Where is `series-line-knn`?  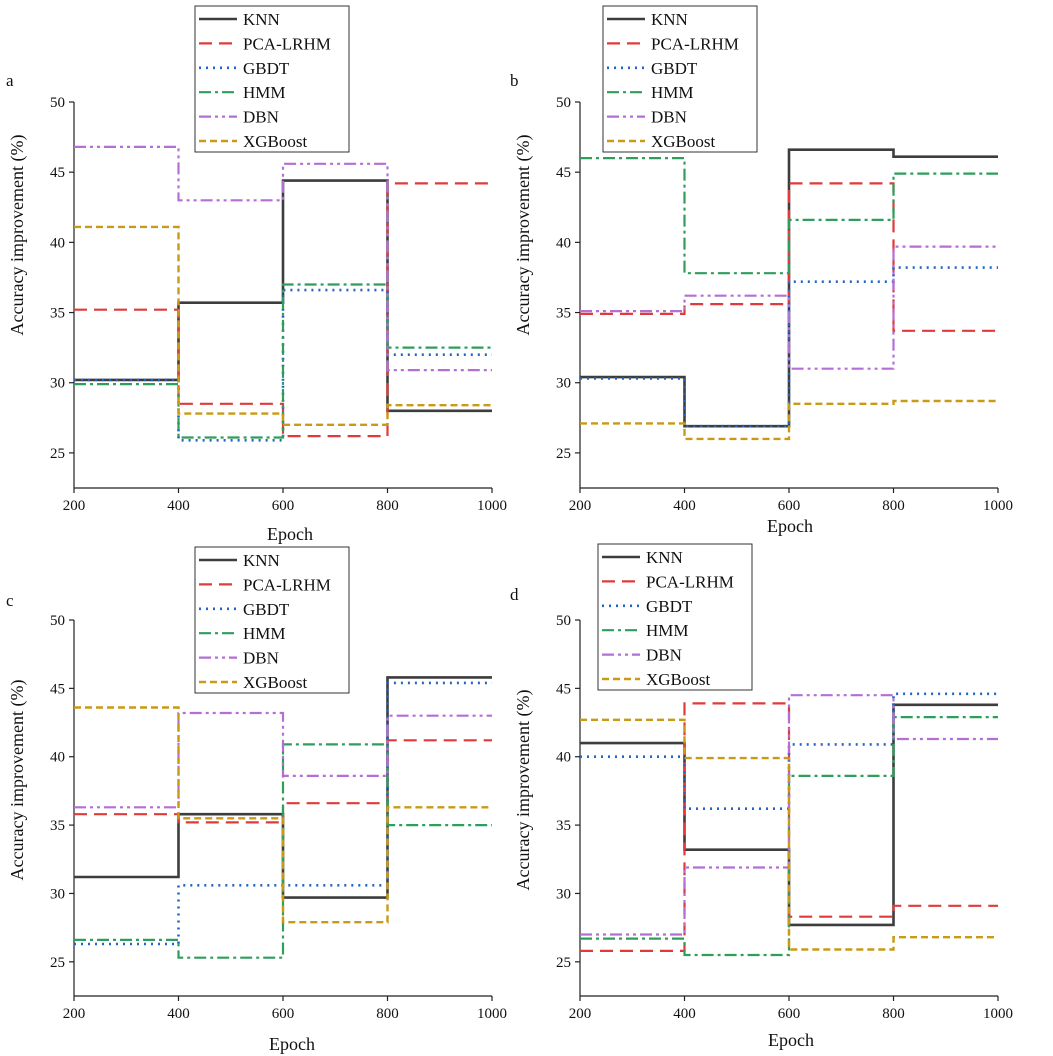
series-line-knn is located at coordinates (789, 288).